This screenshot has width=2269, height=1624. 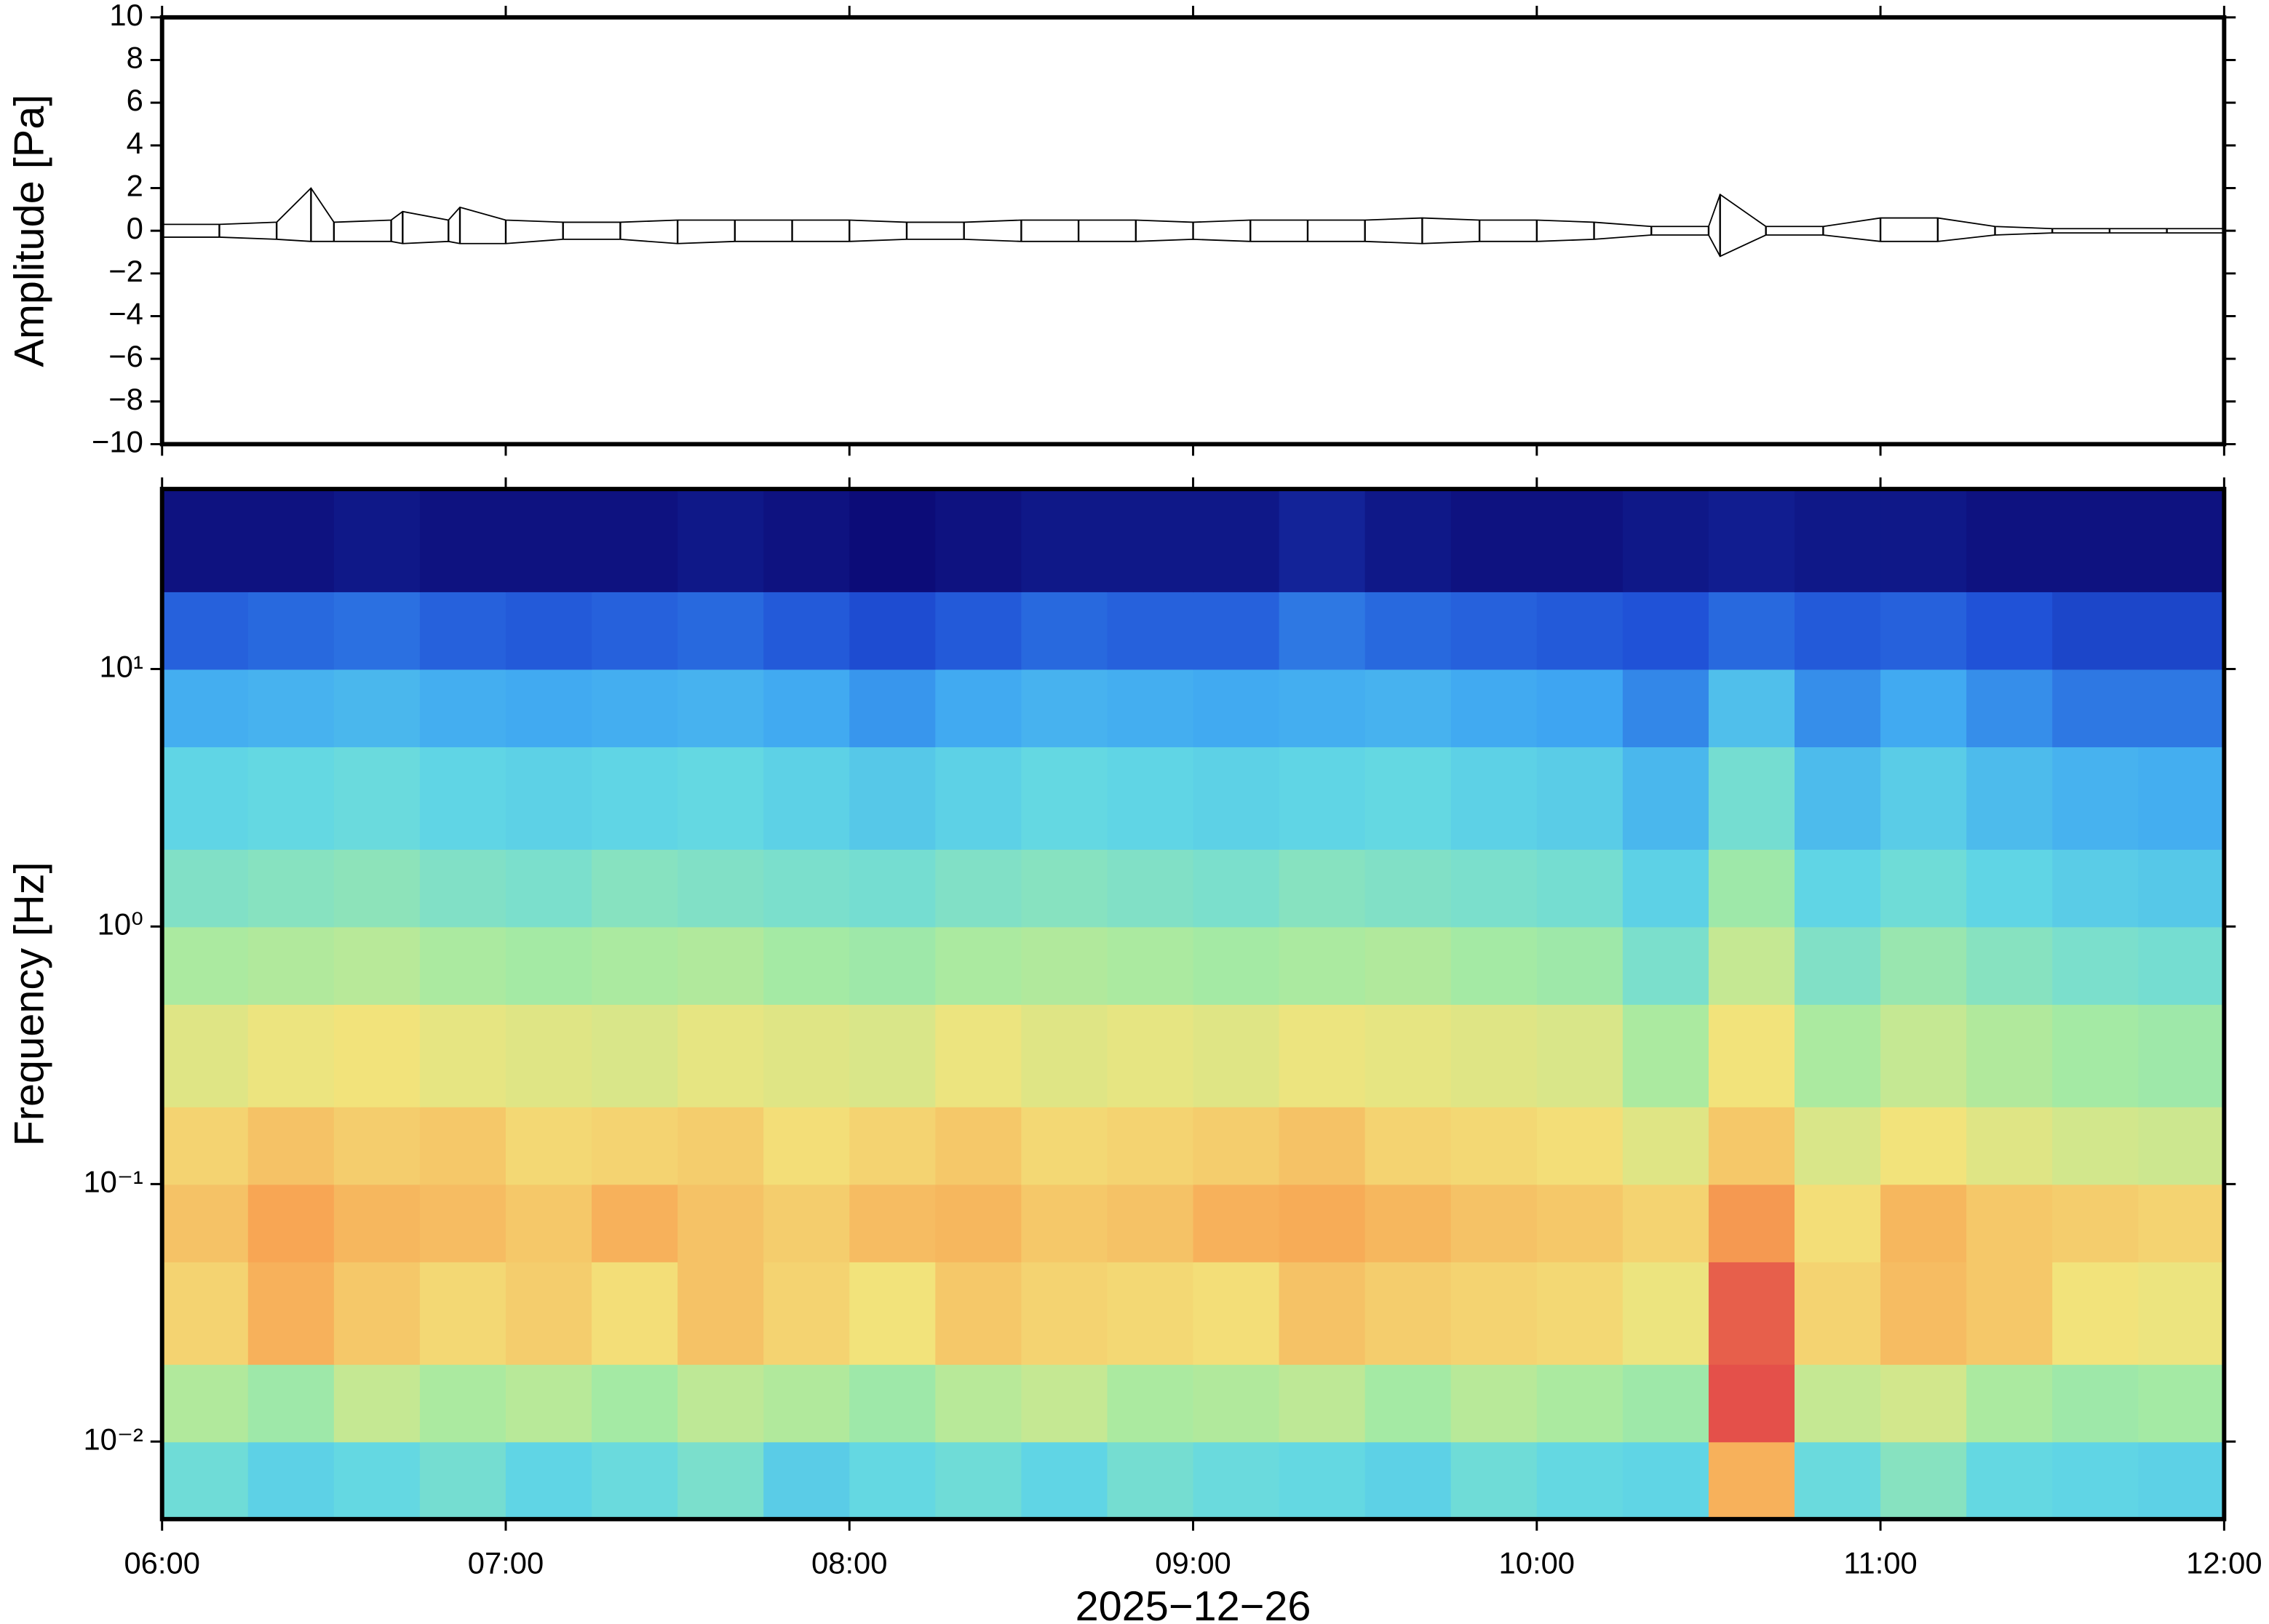 I want to click on x-tick-label: 10:00, so click(x=1537, y=1563).